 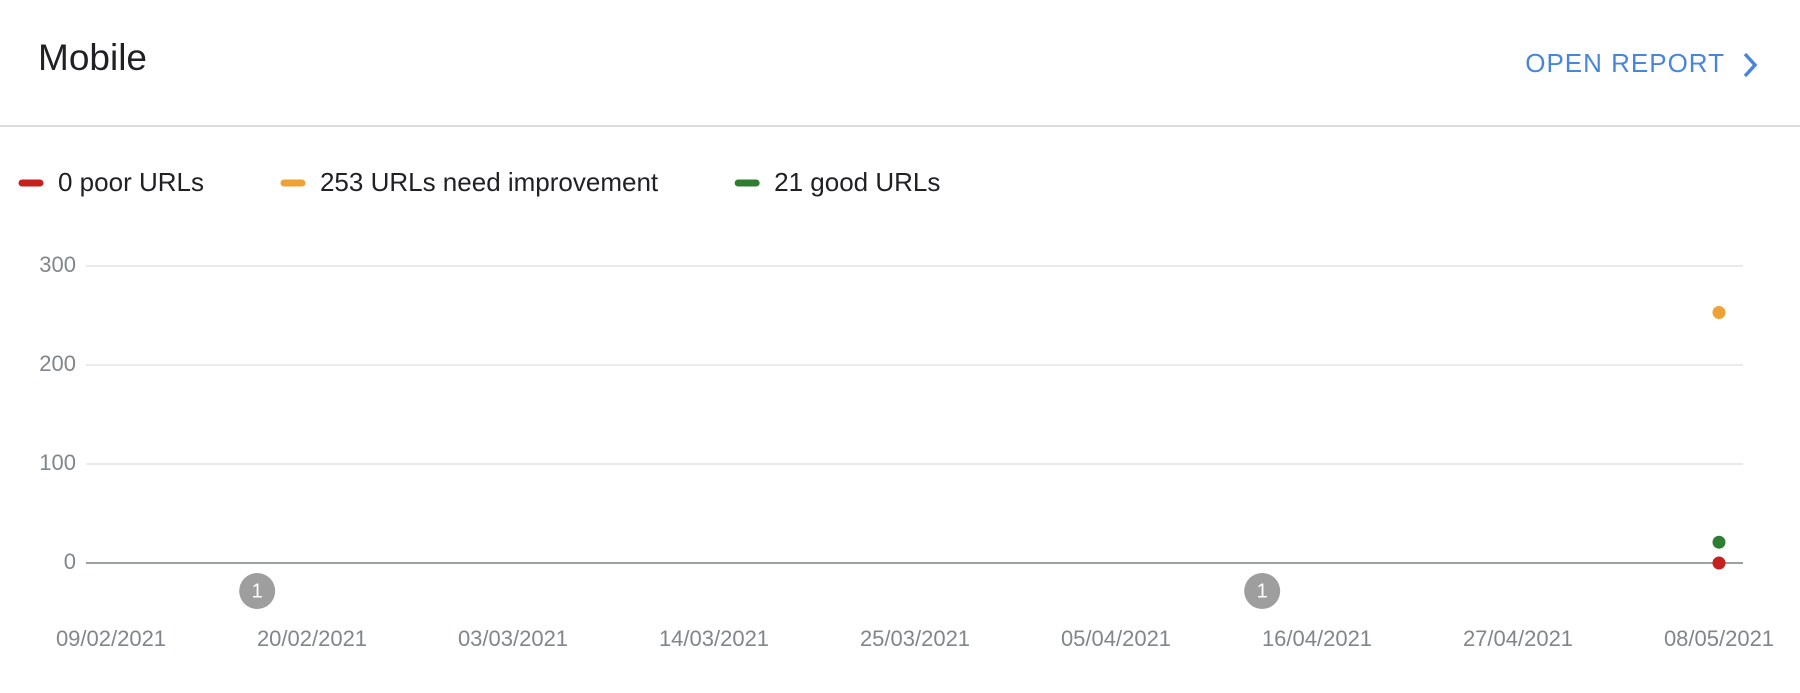 I want to click on x-tick-label: 27/04/2021, so click(x=1518, y=638).